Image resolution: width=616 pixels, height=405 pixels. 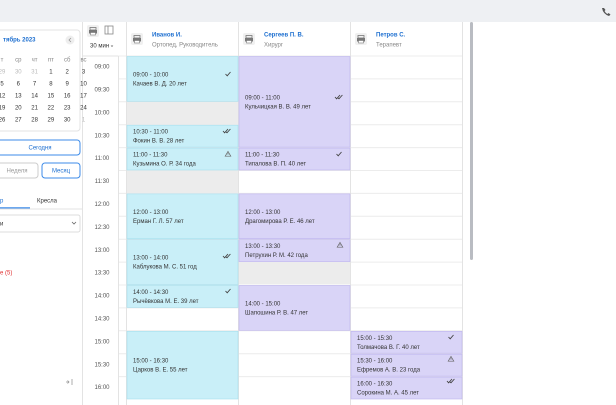 What do you see at coordinates (158, 222) in the screenshot?
I see `appointment-patient: Ерман Г. Л. 57 лет` at bounding box center [158, 222].